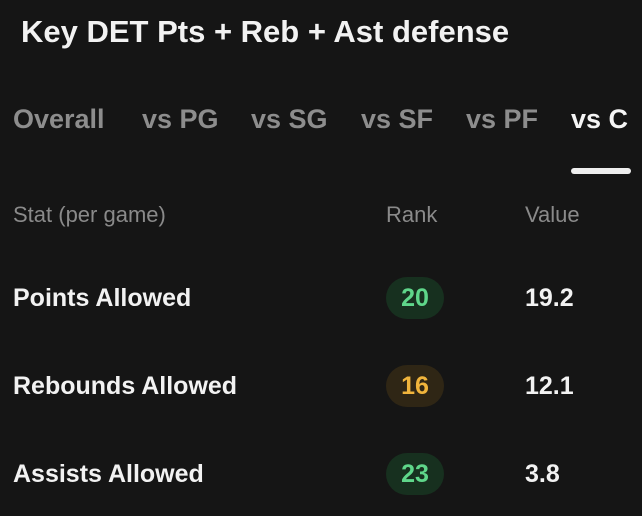 This screenshot has height=516, width=642. Describe the element at coordinates (549, 386) in the screenshot. I see `stat-value: 12.1` at that location.